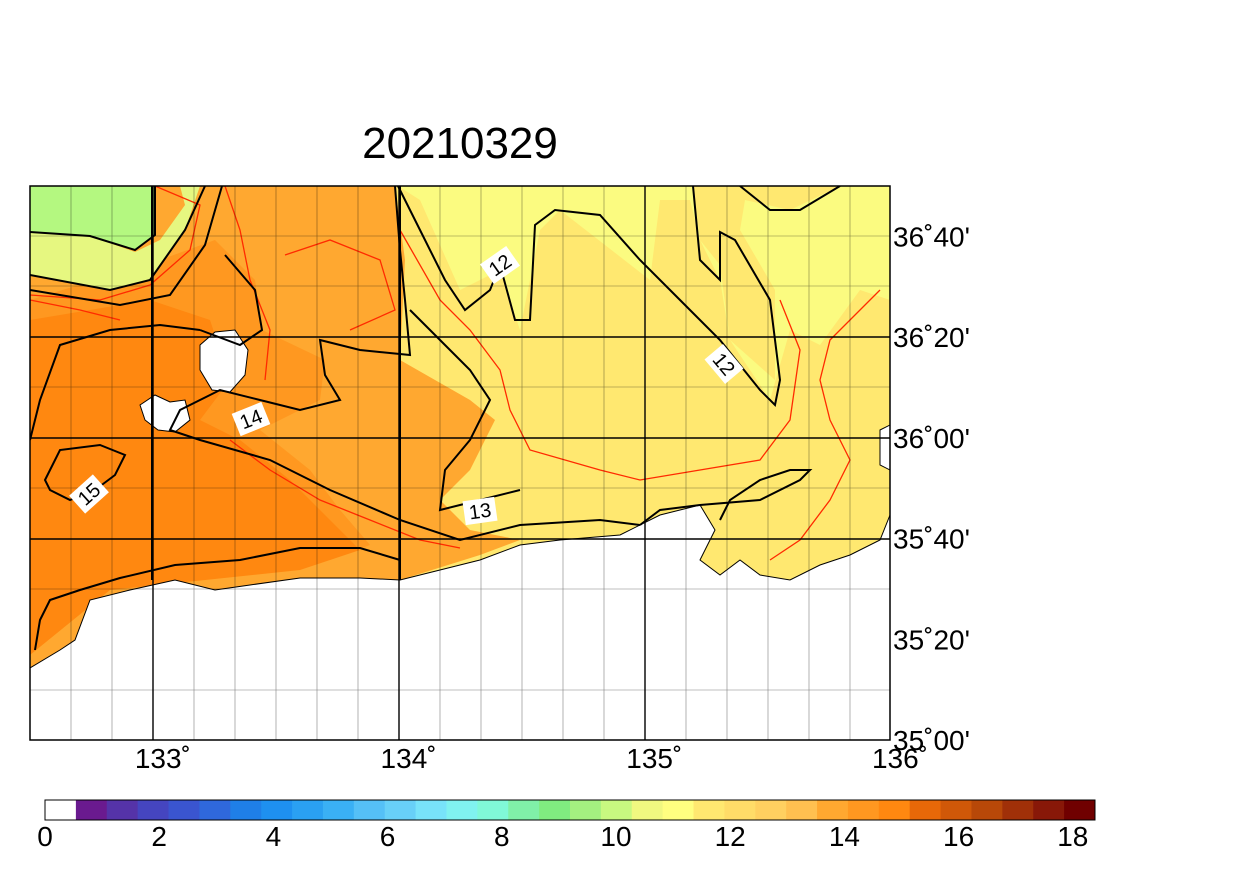 The height and width of the screenshot is (875, 1237). Describe the element at coordinates (531, 758) in the screenshot. I see `longitude-labels: 133˚ 134˚ 135˚ 136˚` at that location.